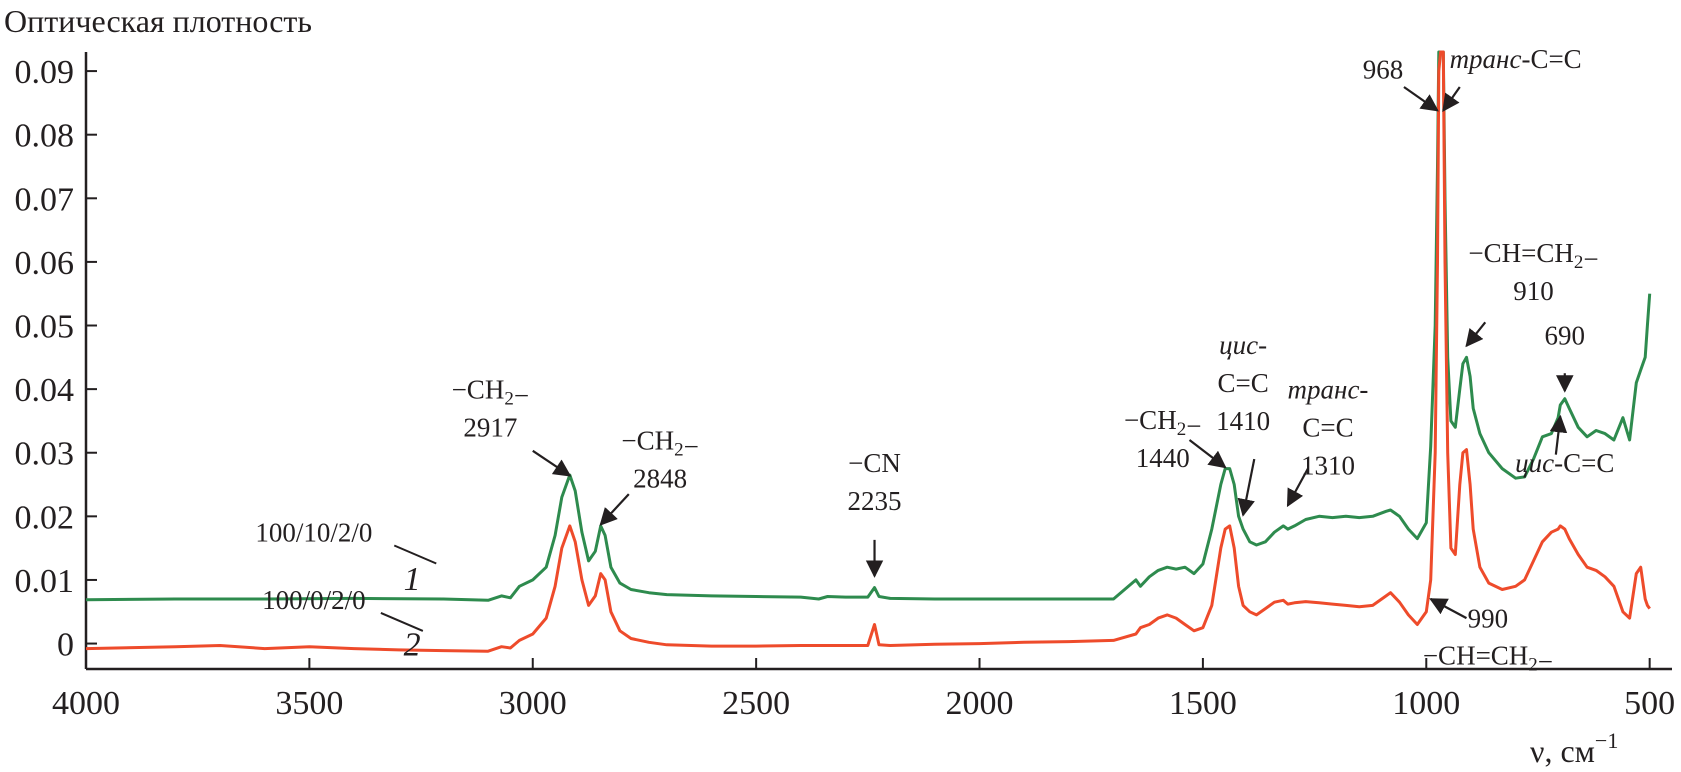 The height and width of the screenshot is (772, 1681). What do you see at coordinates (490, 428) in the screenshot?
I see `annotation-text: 2917` at bounding box center [490, 428].